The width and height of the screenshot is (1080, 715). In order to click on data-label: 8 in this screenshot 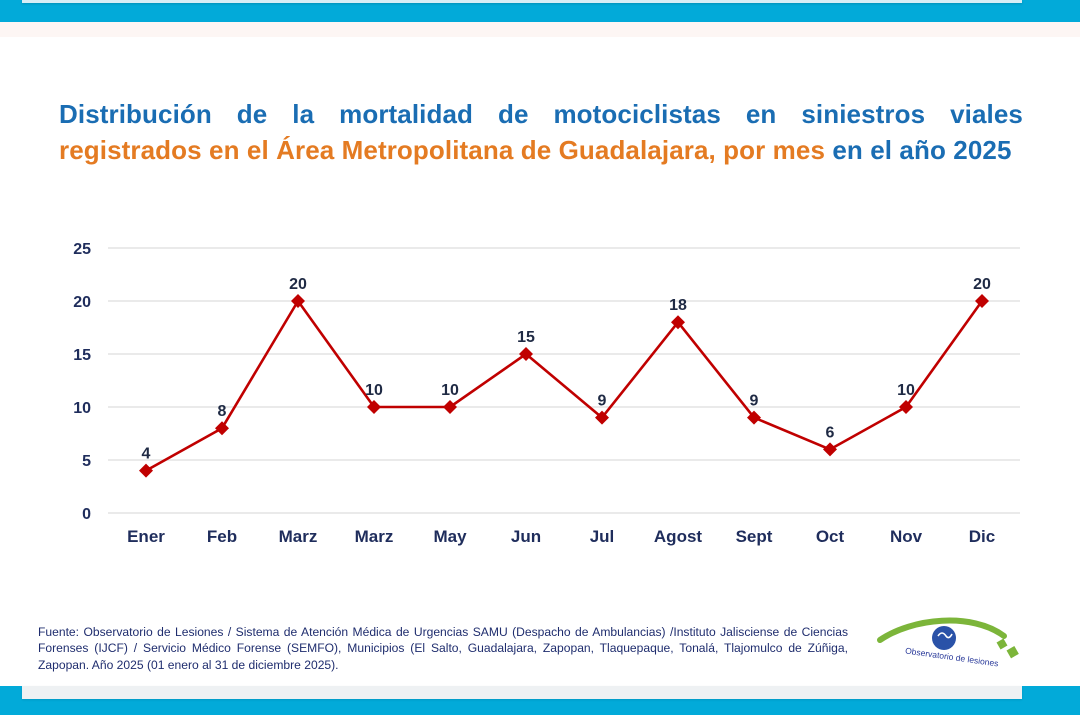, I will do `click(222, 411)`.